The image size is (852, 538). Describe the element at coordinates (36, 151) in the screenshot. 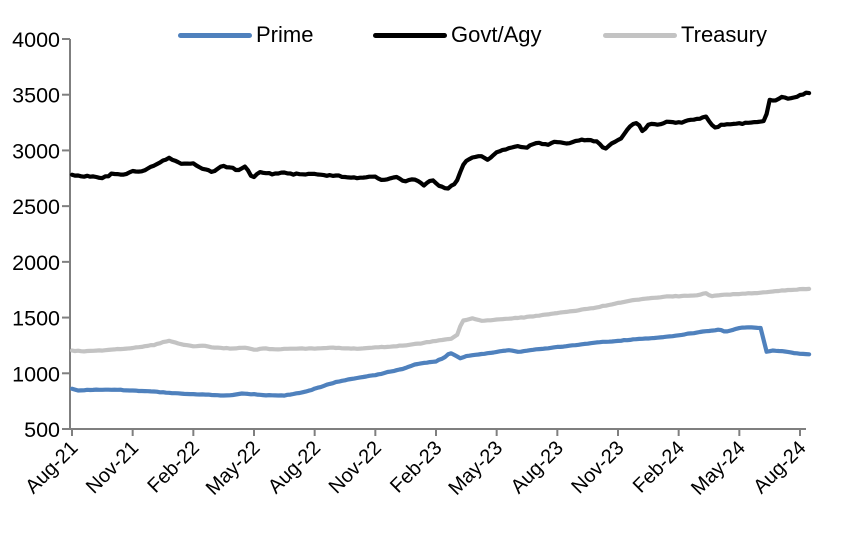

I see `y-tick-label: 3000` at that location.